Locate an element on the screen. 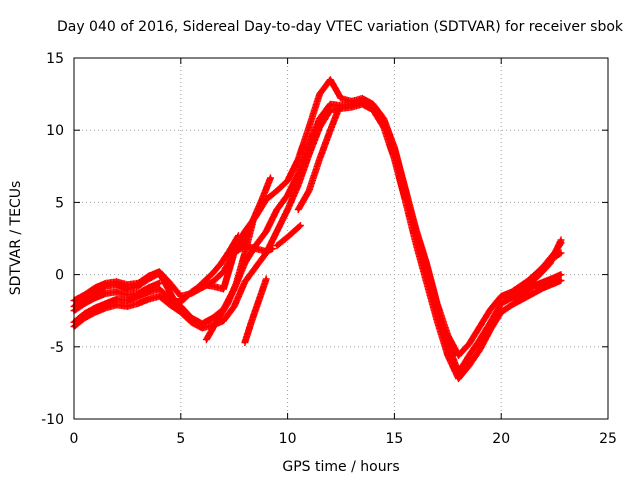  x-tick-label: 20 is located at coordinates (501, 439).